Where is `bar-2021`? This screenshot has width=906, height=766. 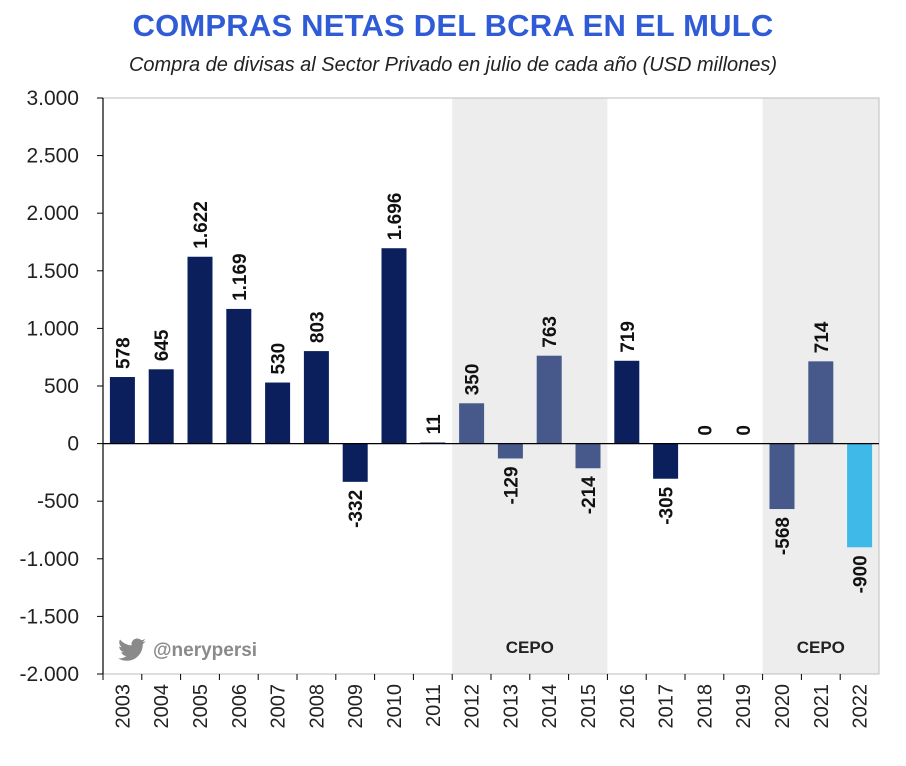 bar-2021 is located at coordinates (821, 402).